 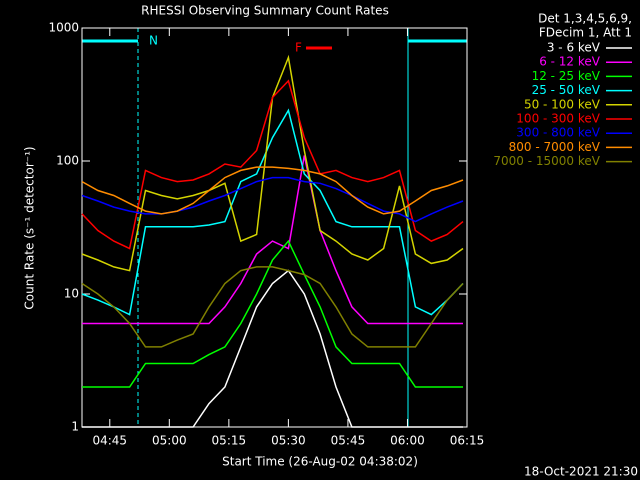 What do you see at coordinates (558, 119) in the screenshot?
I see `legend-label: 100 - 300 keV` at bounding box center [558, 119].